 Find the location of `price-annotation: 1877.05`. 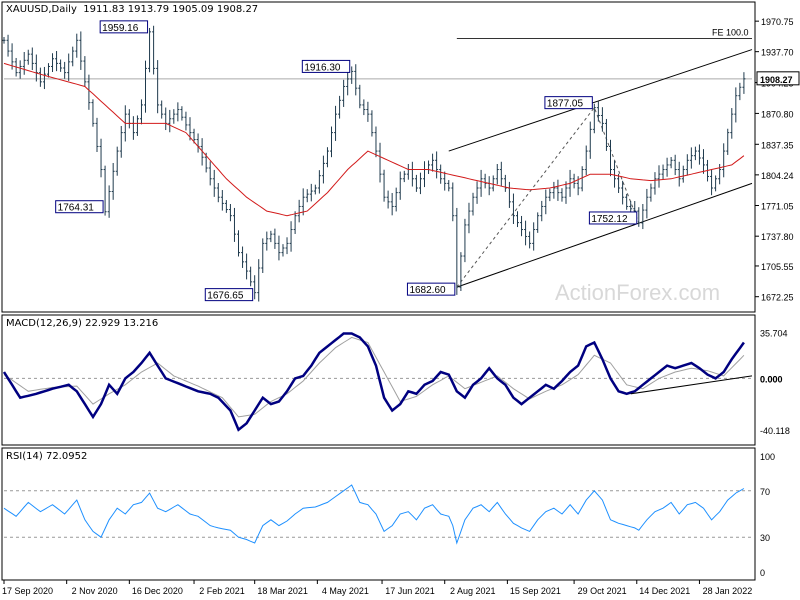

price-annotation: 1877.05 is located at coordinates (568, 103).